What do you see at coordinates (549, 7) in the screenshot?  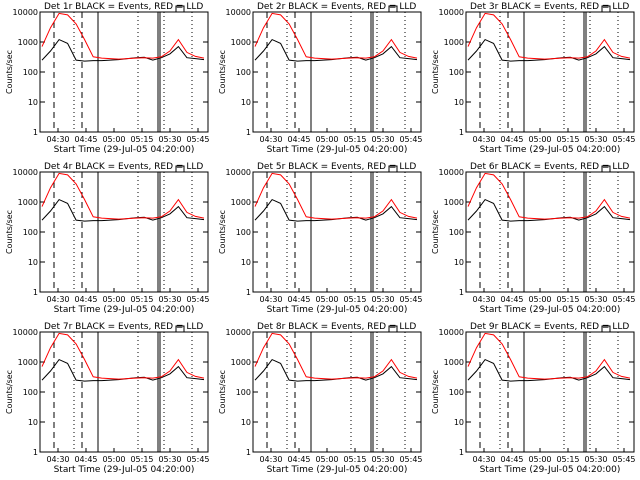 I see `chart-title: Det 3r BLACK = Events, RED = LLD` at bounding box center [549, 7].